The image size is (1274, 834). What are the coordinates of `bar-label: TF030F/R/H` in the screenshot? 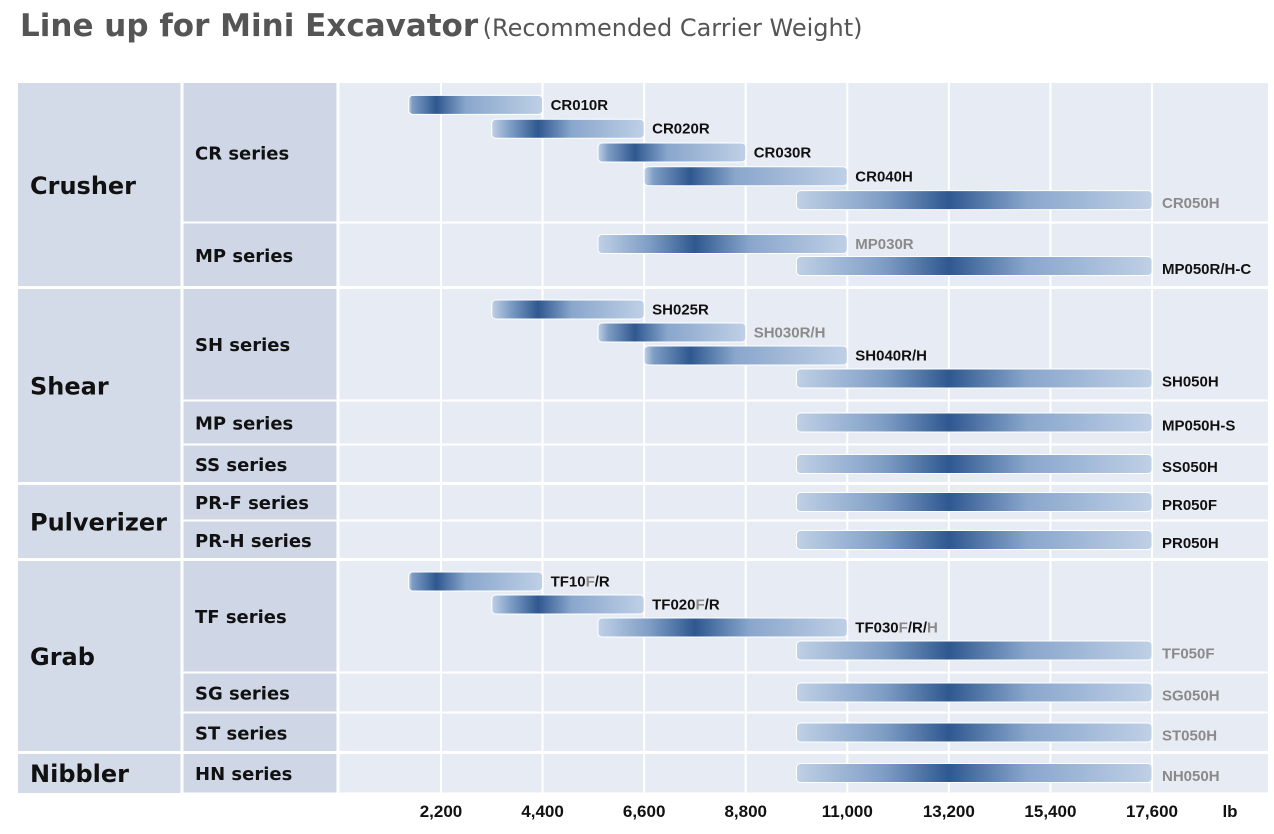 It's located at (896, 628).